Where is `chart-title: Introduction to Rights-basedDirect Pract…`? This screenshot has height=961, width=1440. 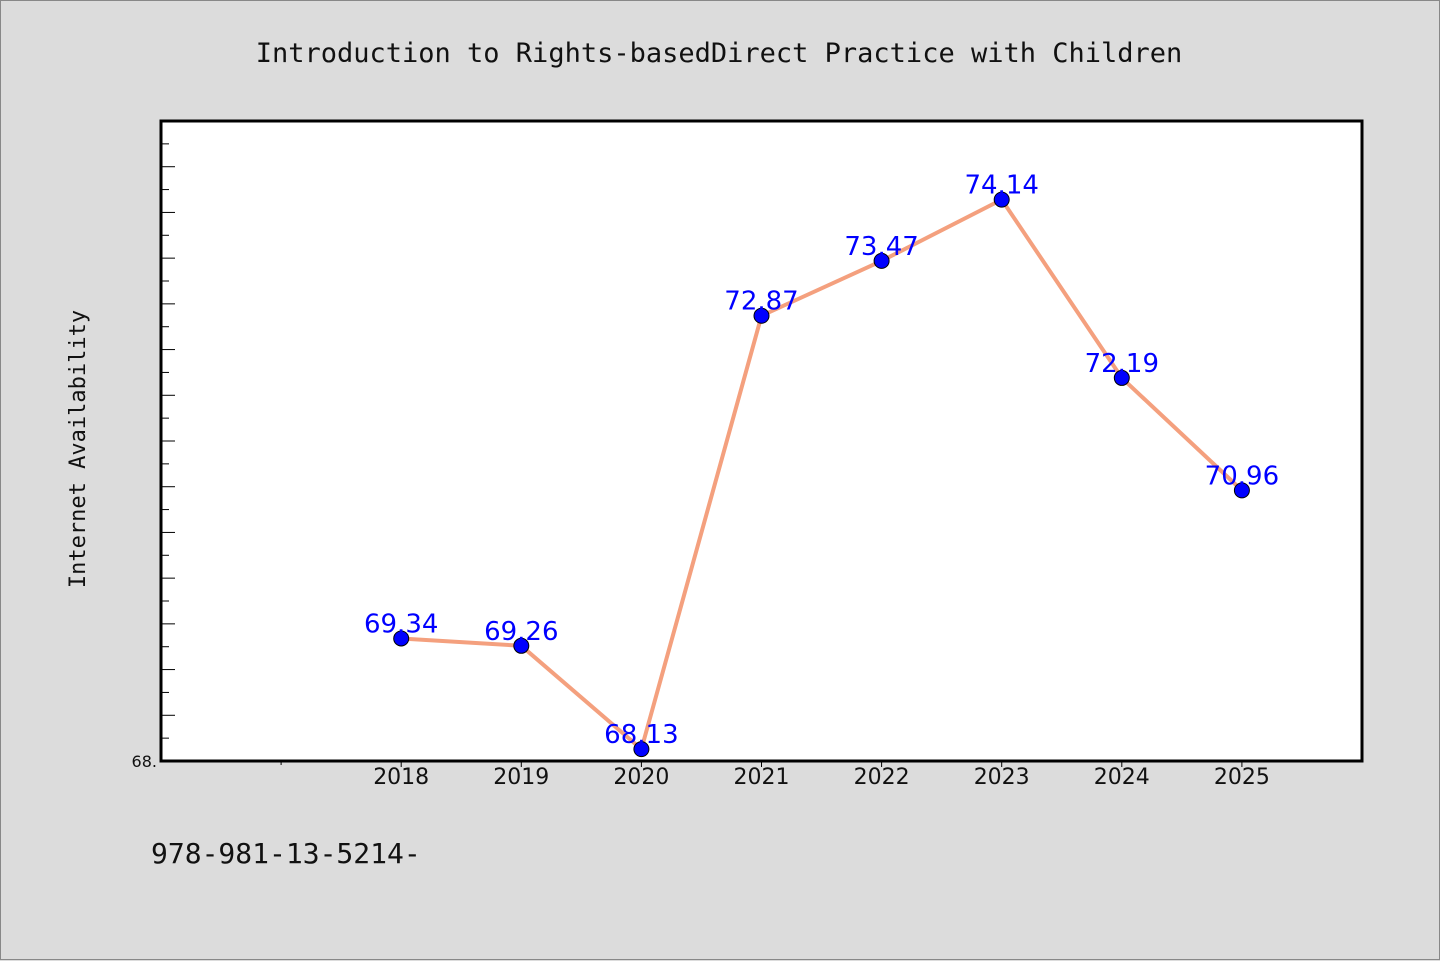 chart-title: Introduction to Rights-basedDirect Pract… is located at coordinates (719, 53).